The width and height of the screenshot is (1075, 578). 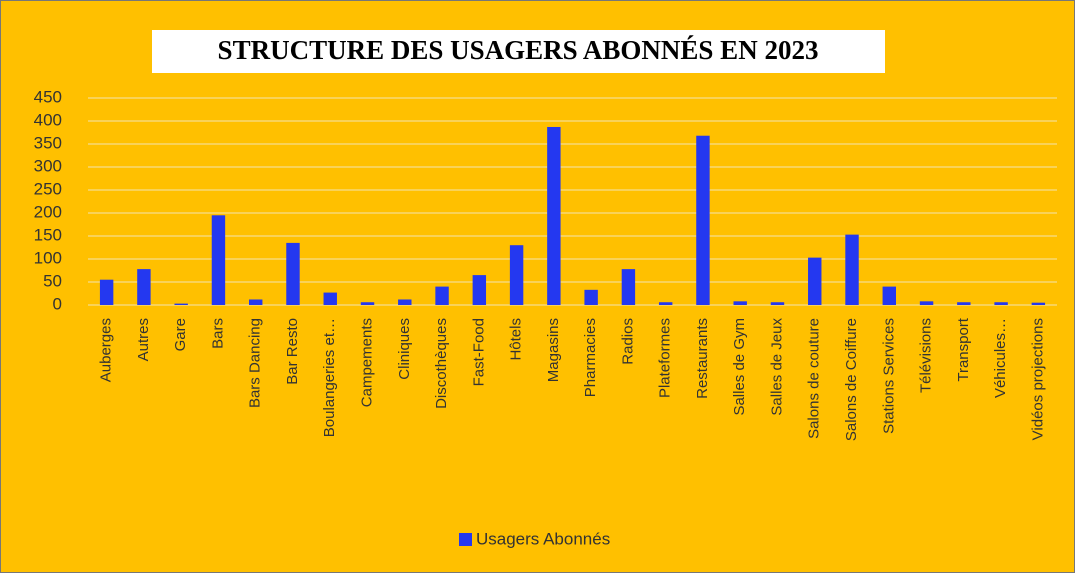 I want to click on y-tick-label: 400, so click(x=48, y=119).